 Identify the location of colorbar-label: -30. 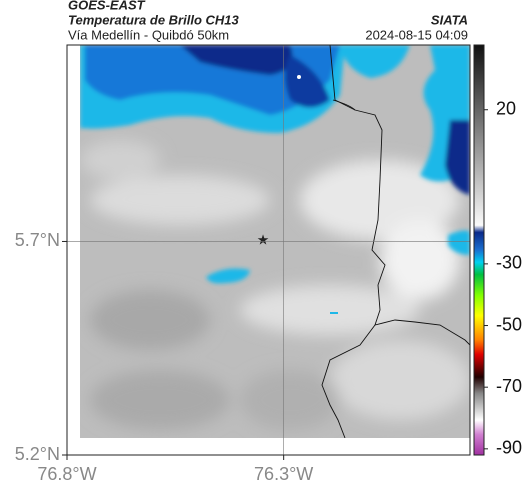
(509, 263).